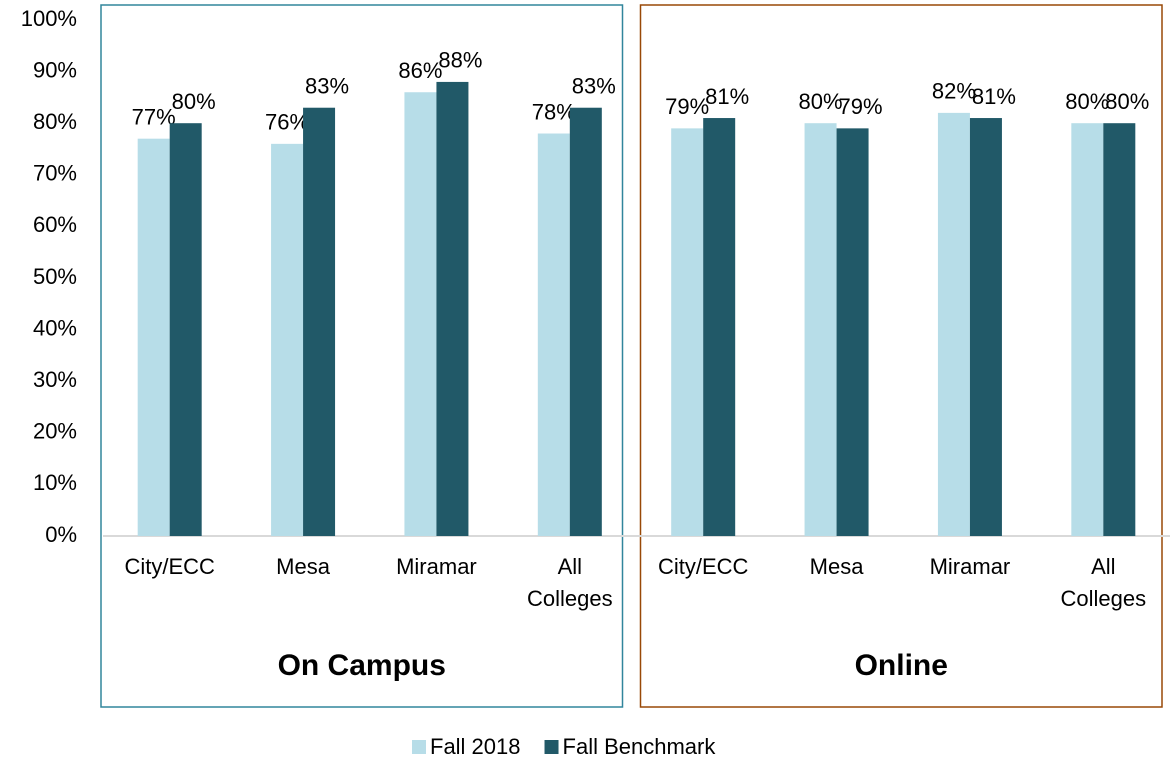  I want to click on y-tick-label: 20%, so click(55, 431).